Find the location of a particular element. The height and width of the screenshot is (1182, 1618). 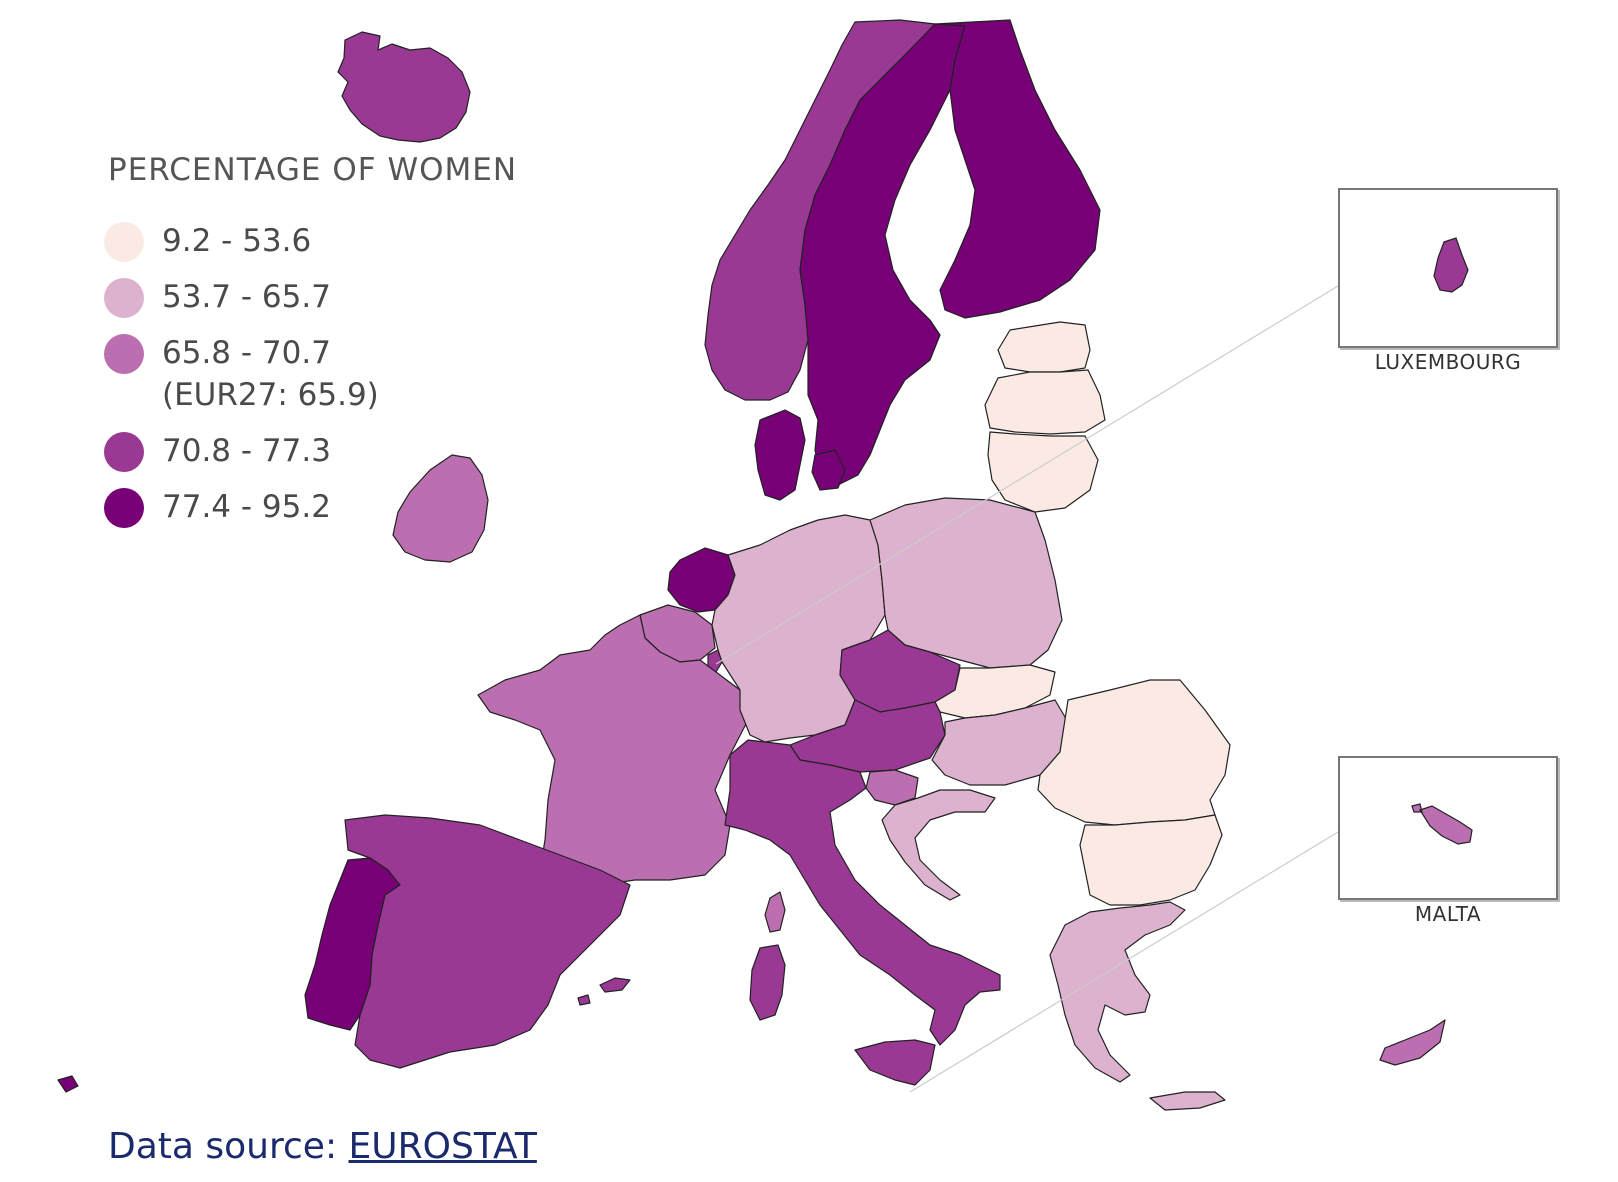

data-source-prefix: Data source: is located at coordinates (228, 1146).